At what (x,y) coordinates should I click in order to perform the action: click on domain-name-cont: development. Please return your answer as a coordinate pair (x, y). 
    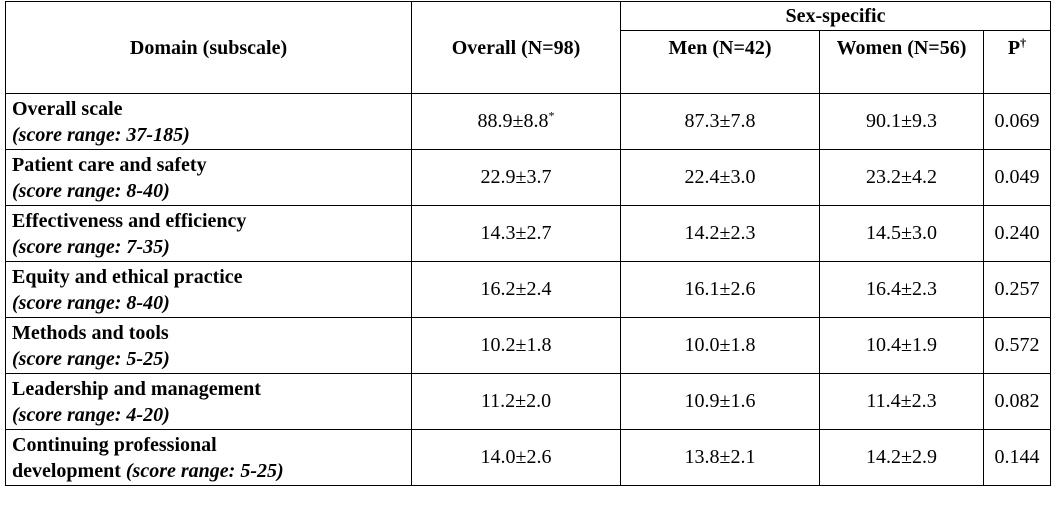
    Looking at the image, I should click on (66, 471).